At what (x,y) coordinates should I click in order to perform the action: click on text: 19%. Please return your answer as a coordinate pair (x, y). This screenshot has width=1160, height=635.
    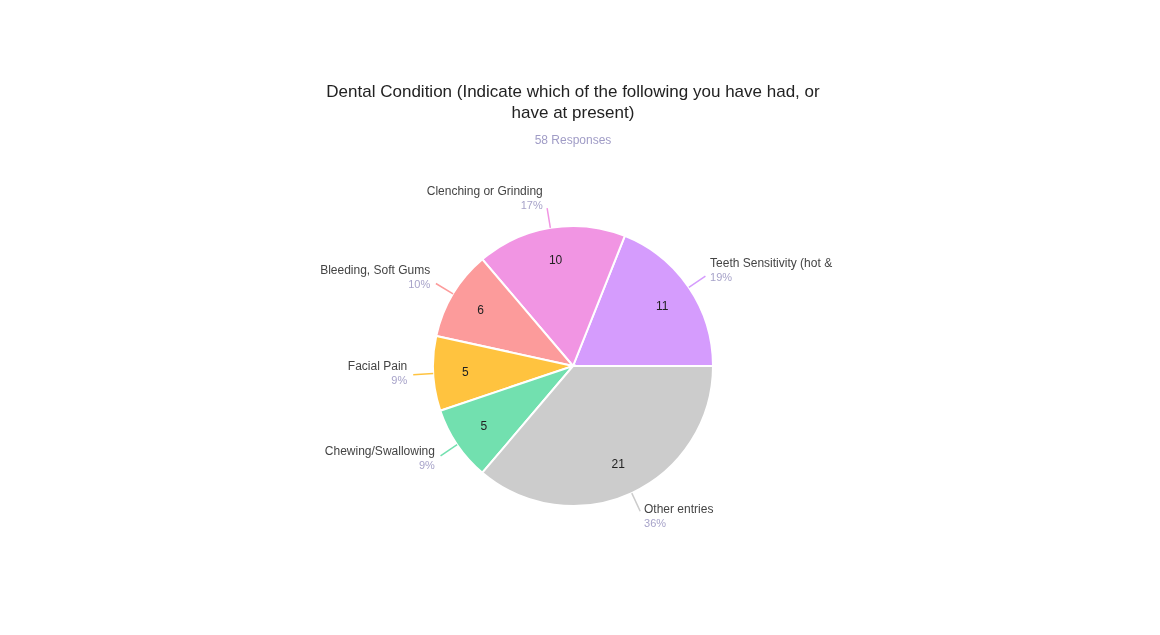
    Looking at the image, I should click on (721, 276).